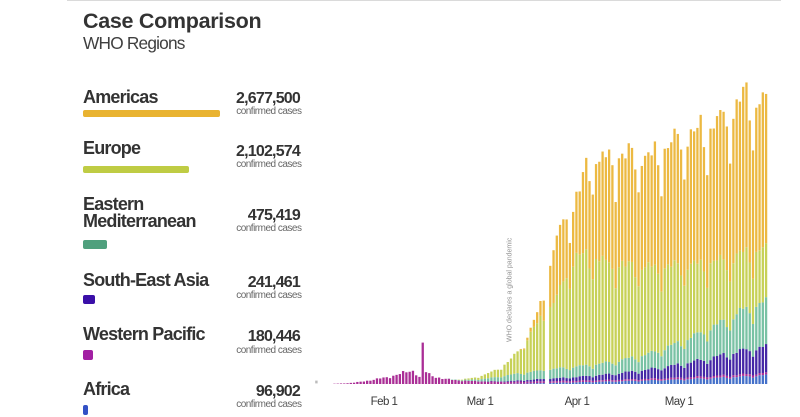 Image resolution: width=800 pixels, height=417 pixels. Describe the element at coordinates (577, 402) in the screenshot. I see `svg-text: Apr 1` at that location.